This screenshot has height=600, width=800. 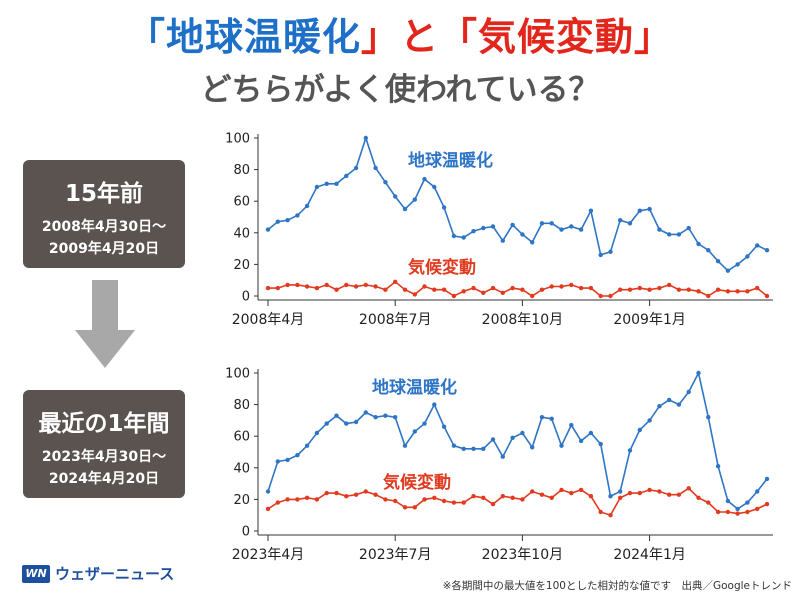 I want to click on panel-date-end: 2009年4月20日, so click(x=104, y=249).